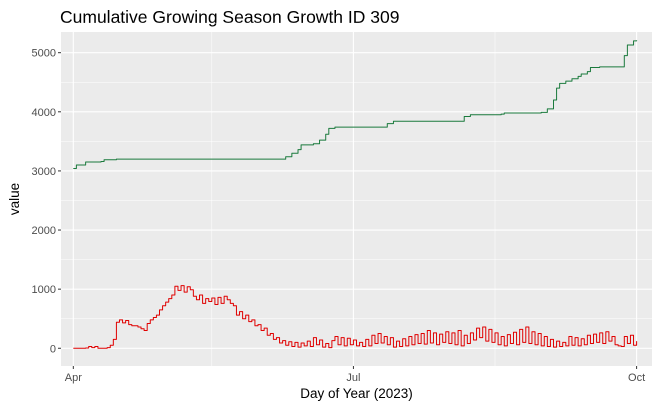 The width and height of the screenshot is (661, 408). Describe the element at coordinates (73, 378) in the screenshot. I see `x-tick-label: Apr` at that location.